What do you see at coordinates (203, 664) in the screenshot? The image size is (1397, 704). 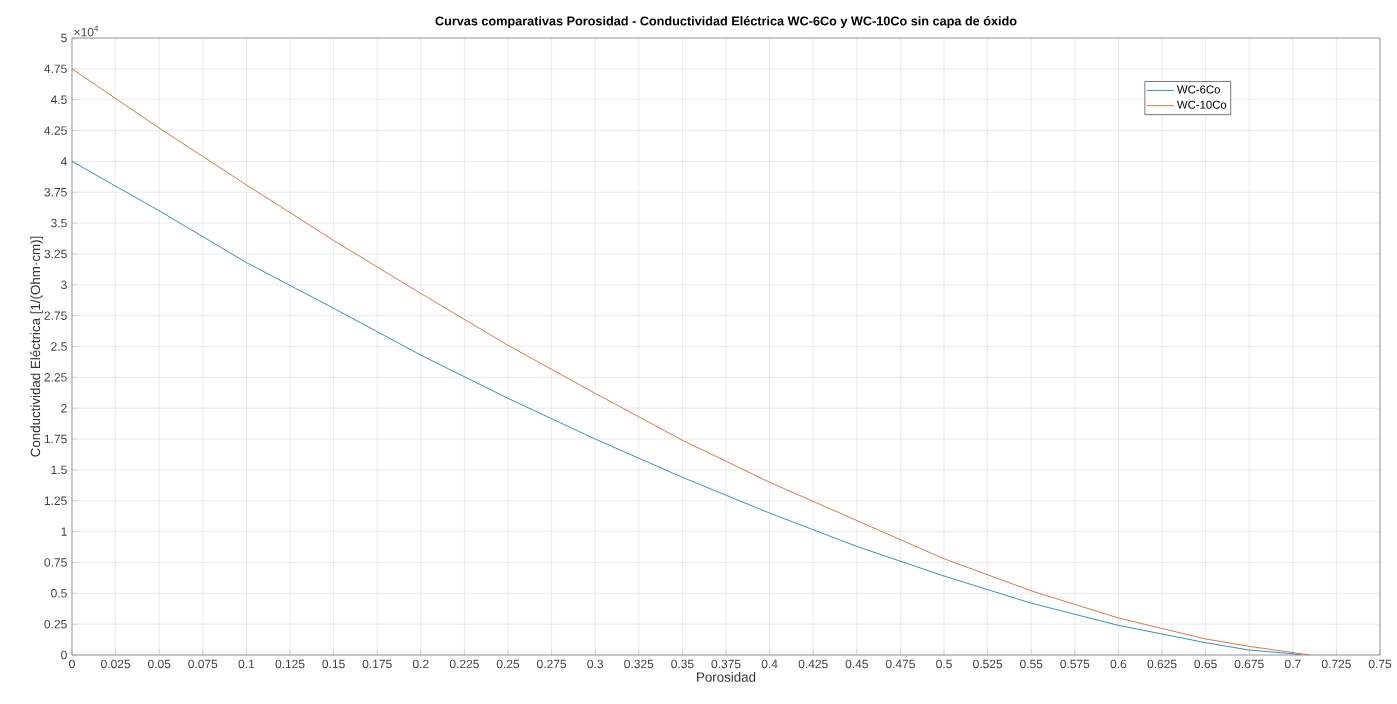 I see `x-tick-label: 0.075` at bounding box center [203, 664].